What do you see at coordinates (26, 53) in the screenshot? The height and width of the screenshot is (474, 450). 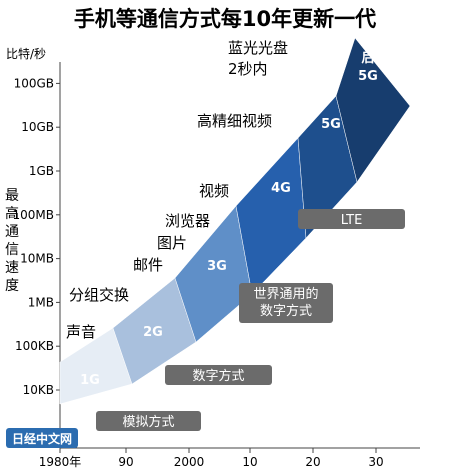 I see `y-unit-label: 比特/秒` at bounding box center [26, 53].